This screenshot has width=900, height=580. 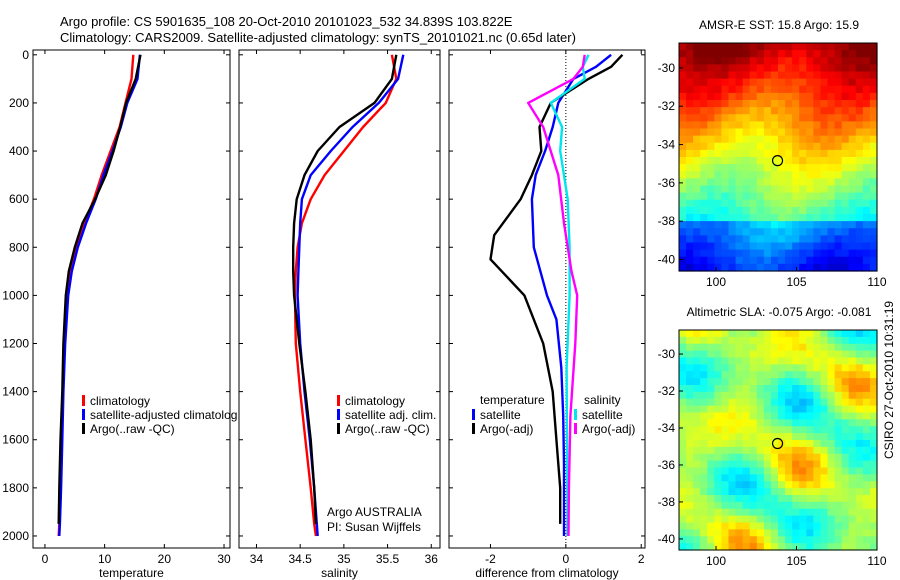 I want to click on x-tick-label: 110, so click(x=876, y=282).